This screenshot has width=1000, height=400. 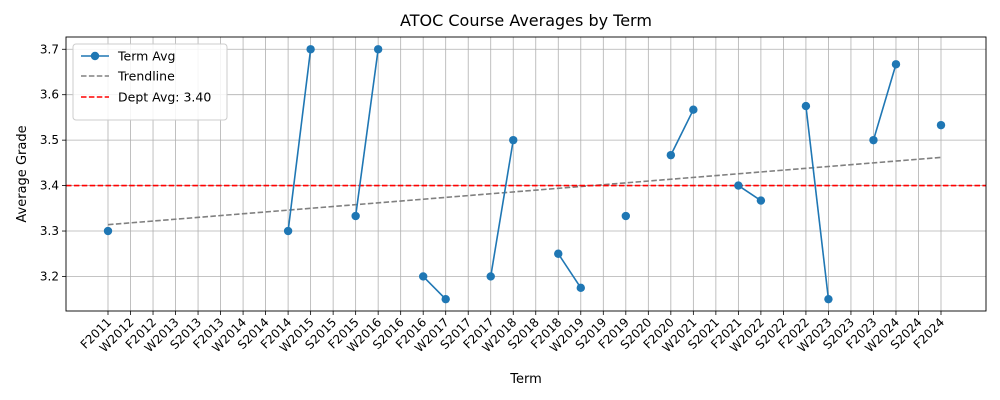 I want to click on x-axis-label: Term, so click(x=525, y=379).